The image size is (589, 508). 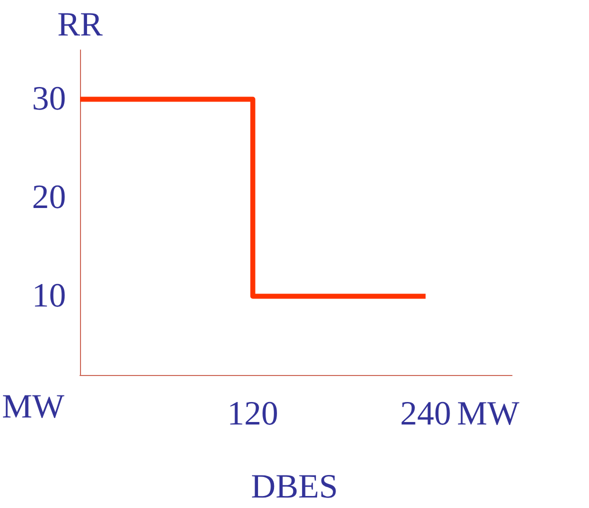 I want to click on x-tick-label: 120, so click(x=252, y=414).